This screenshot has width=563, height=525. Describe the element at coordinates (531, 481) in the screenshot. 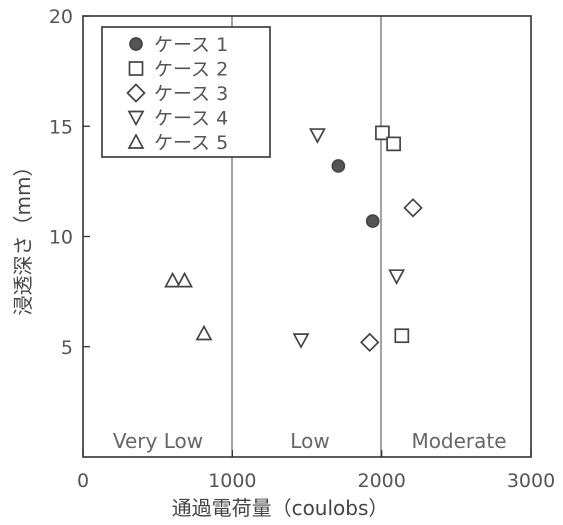

I see `x-tick-label: 3000` at that location.